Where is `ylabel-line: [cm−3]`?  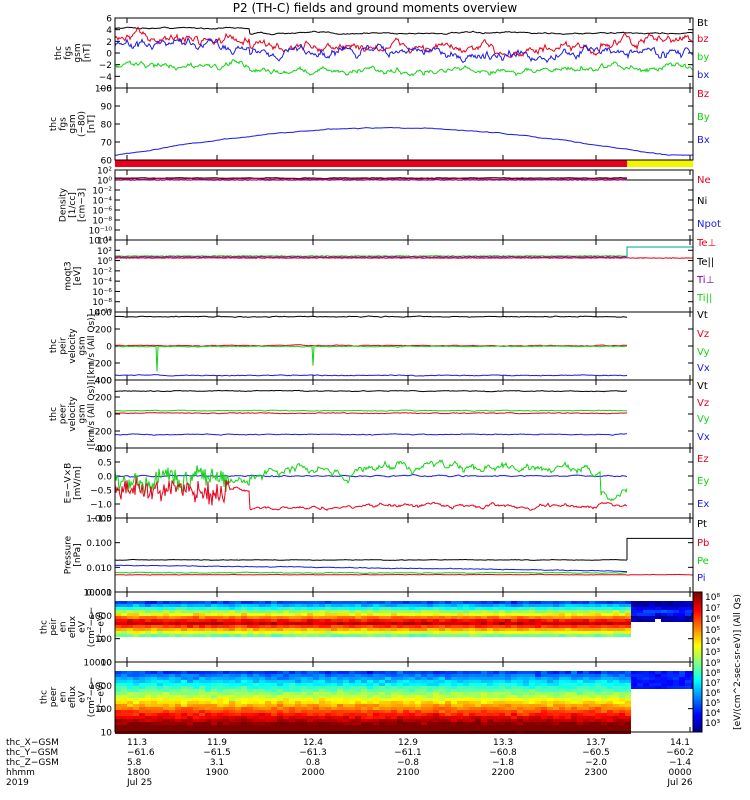
ylabel-line: [cm−3] is located at coordinates (83, 205).